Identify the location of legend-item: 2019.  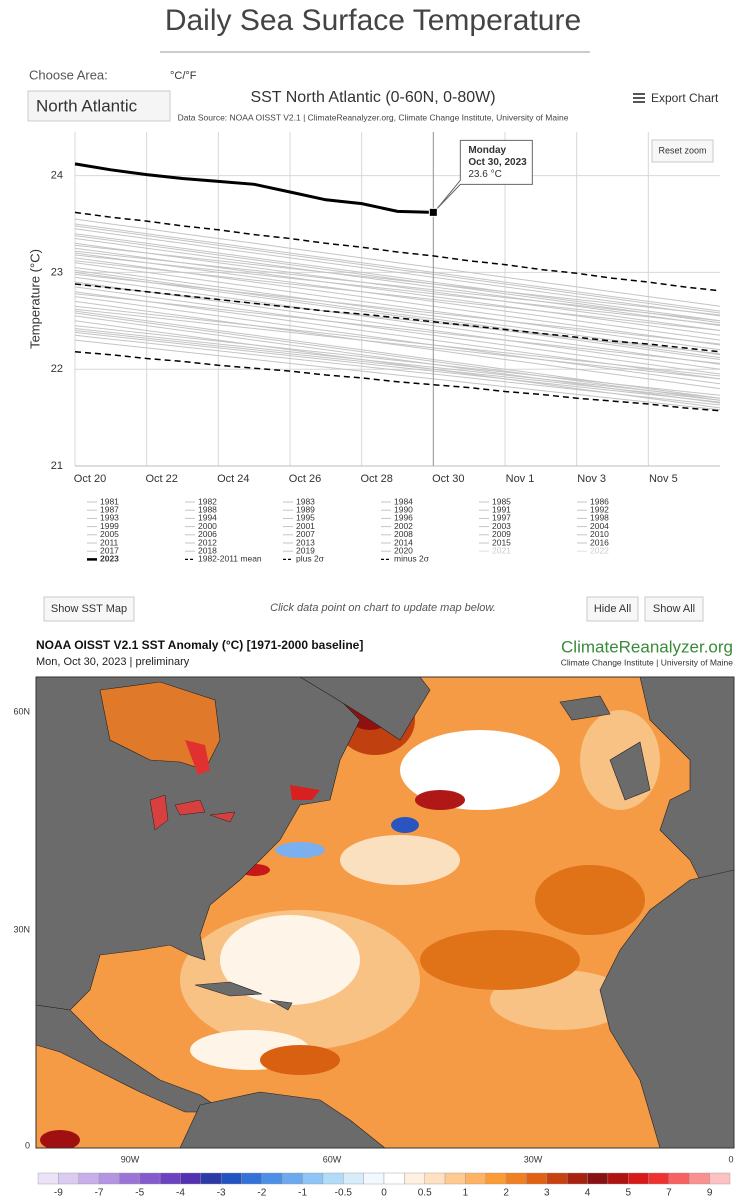
(299, 550).